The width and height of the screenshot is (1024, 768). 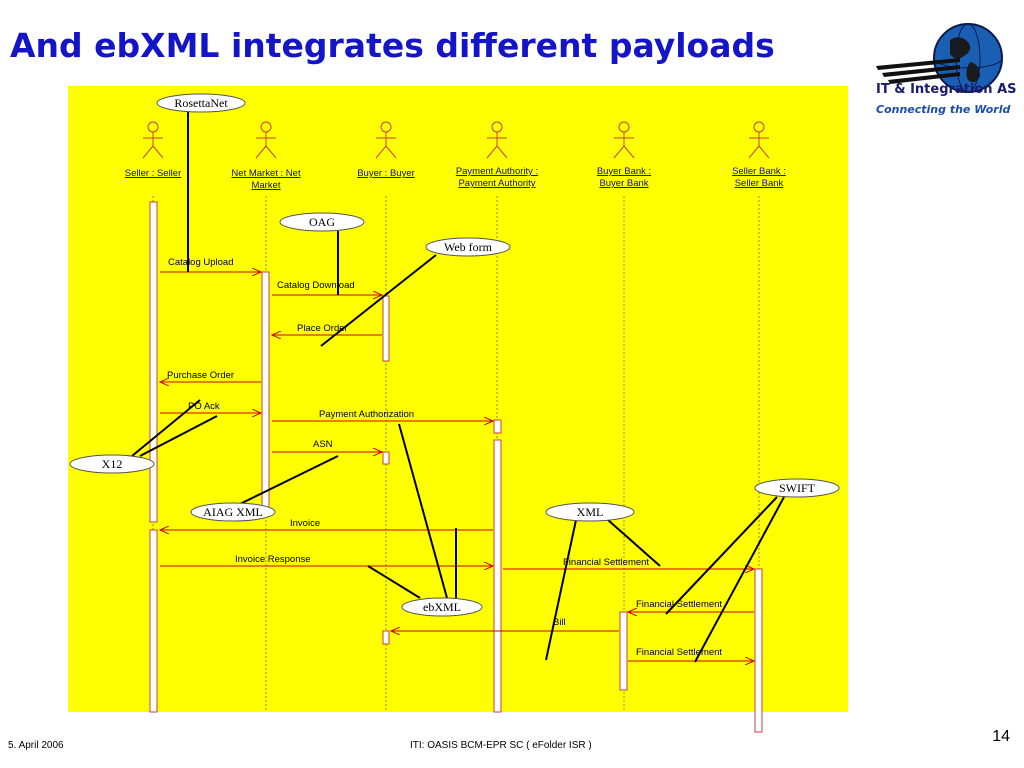 I want to click on actor-label: Seller Bank :, so click(x=759, y=171).